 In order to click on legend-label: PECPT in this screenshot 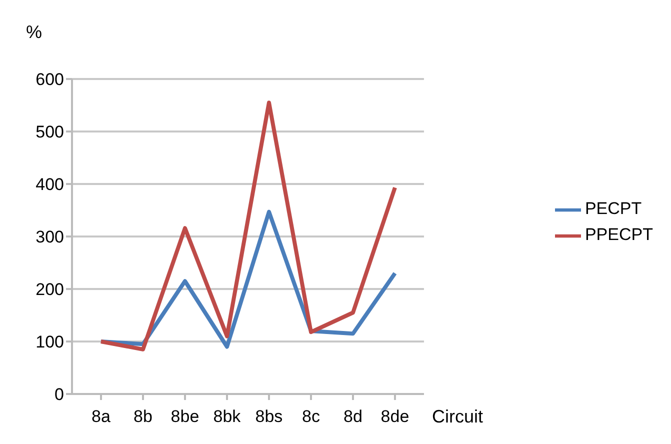, I will do `click(613, 208)`.